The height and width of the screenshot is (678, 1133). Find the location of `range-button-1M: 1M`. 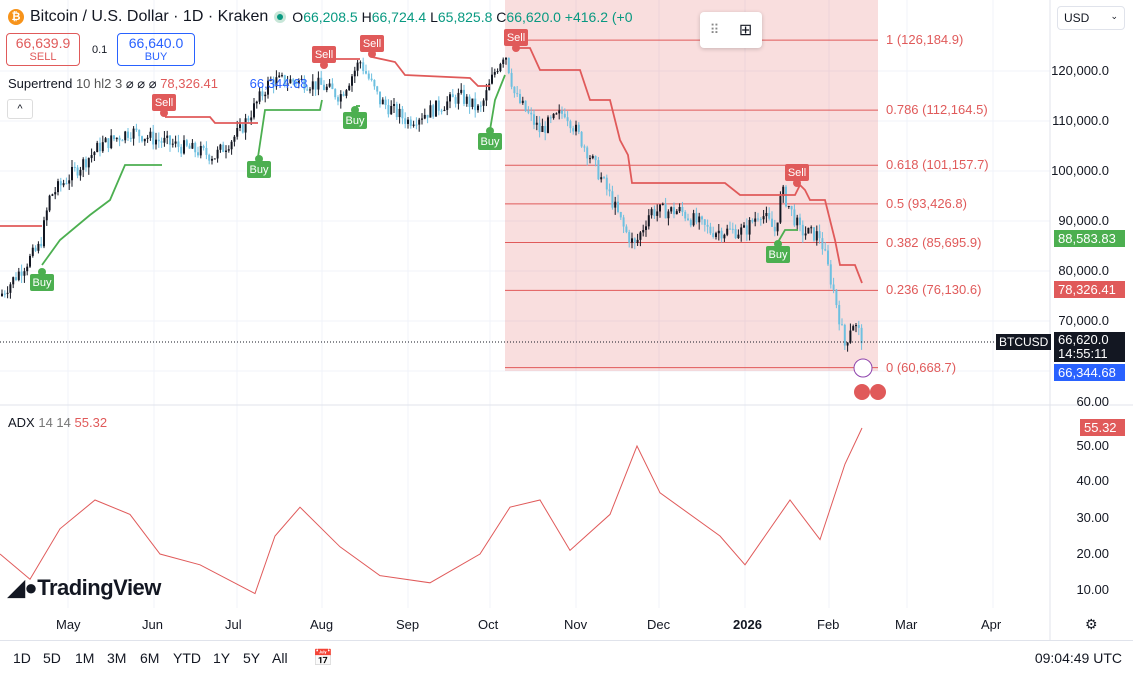

range-button-1M: 1M is located at coordinates (85, 658).